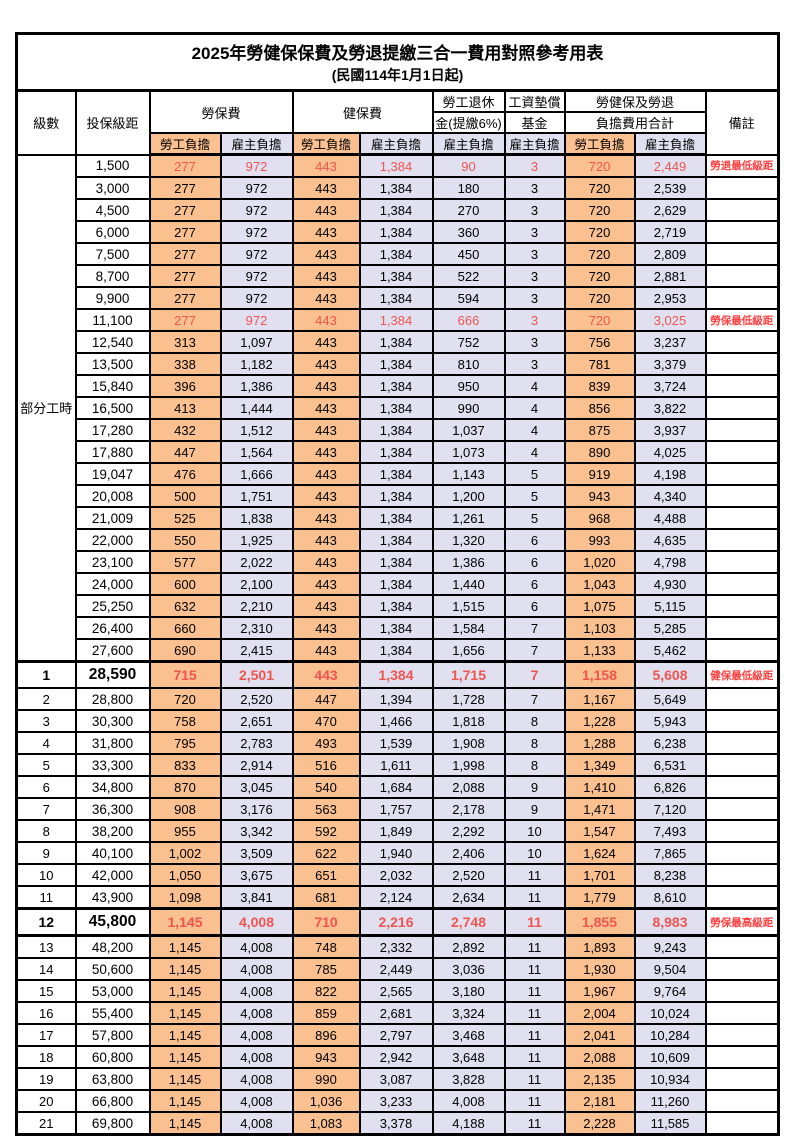 The width and height of the screenshot is (791, 1136). Describe the element at coordinates (742, 320) in the screenshot. I see `remark-cell: 勞保最低級距` at that location.